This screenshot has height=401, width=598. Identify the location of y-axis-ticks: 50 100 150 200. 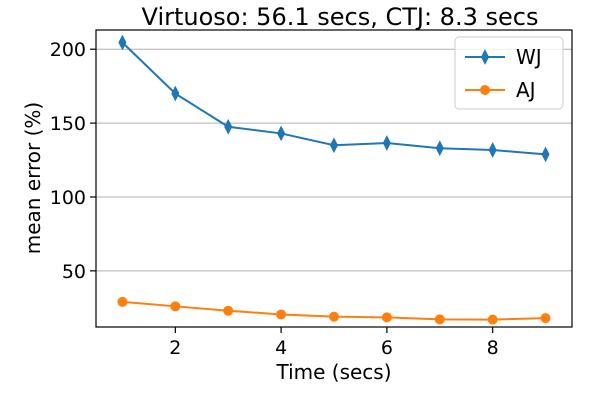
(73, 161).